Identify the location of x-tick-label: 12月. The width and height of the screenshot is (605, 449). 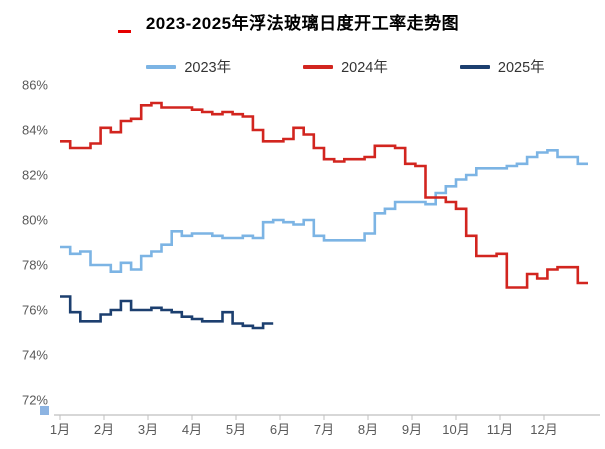
(543, 429).